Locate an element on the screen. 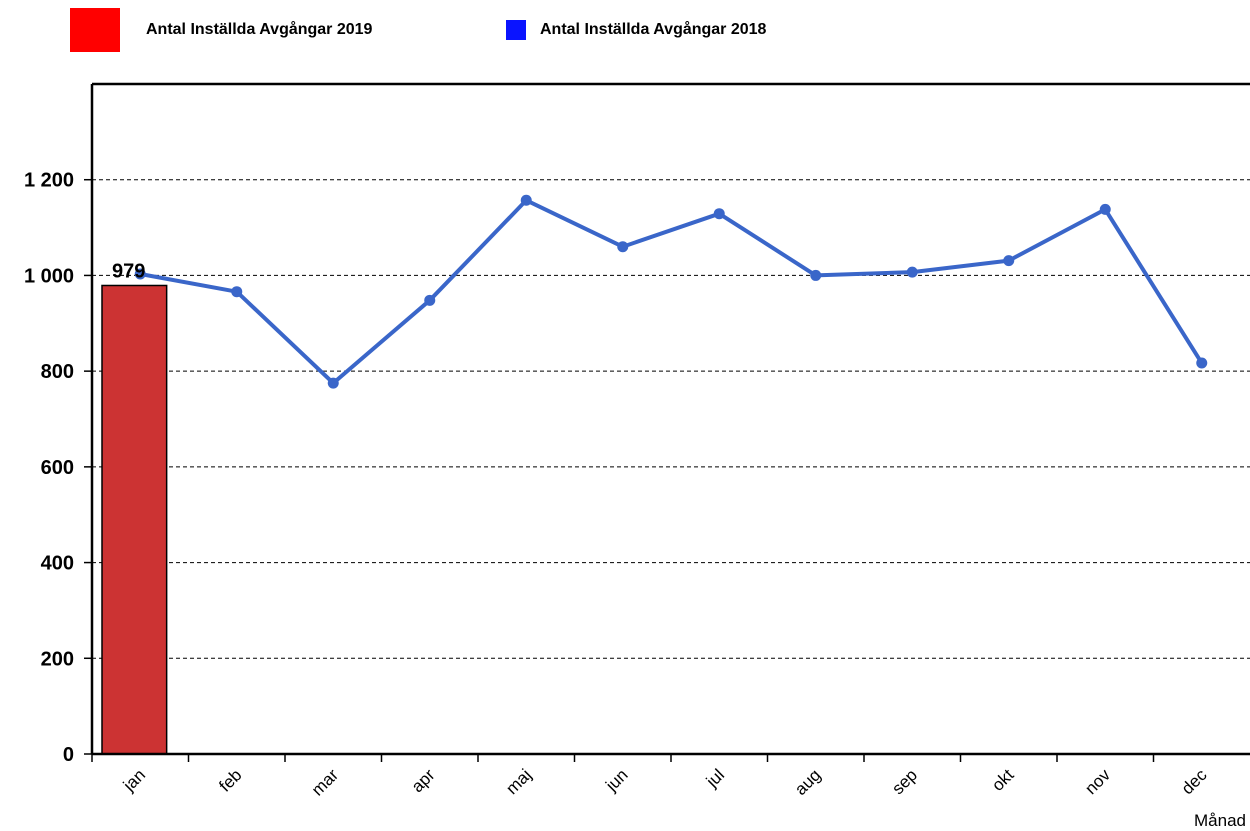 Image resolution: width=1250 pixels, height=831 pixels. point-2018-nov is located at coordinates (1105, 209).